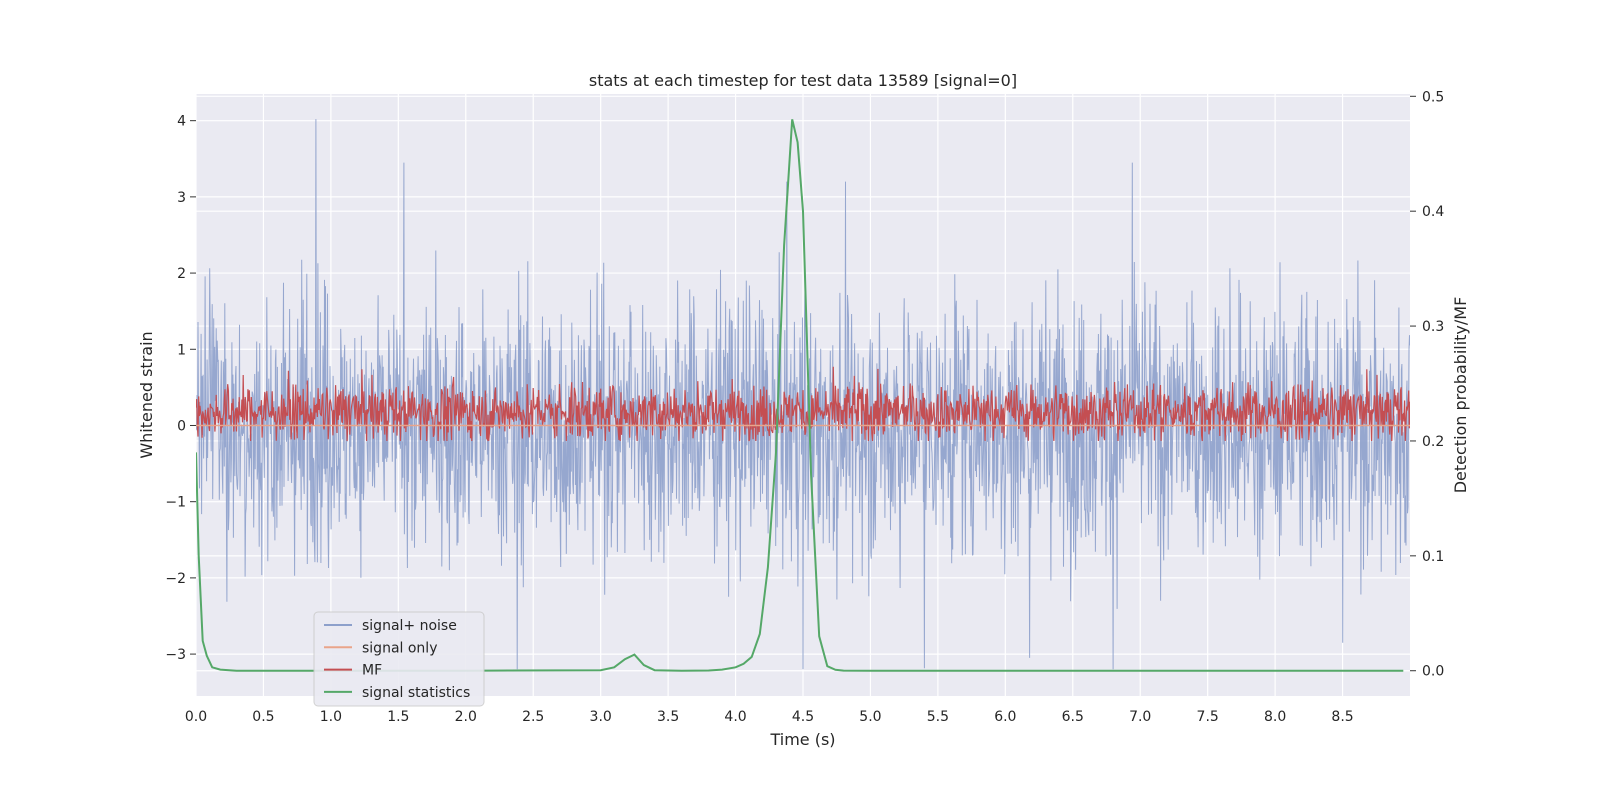  Describe the element at coordinates (1005, 717) in the screenshot. I see `x-tick-label: 6.0` at that location.